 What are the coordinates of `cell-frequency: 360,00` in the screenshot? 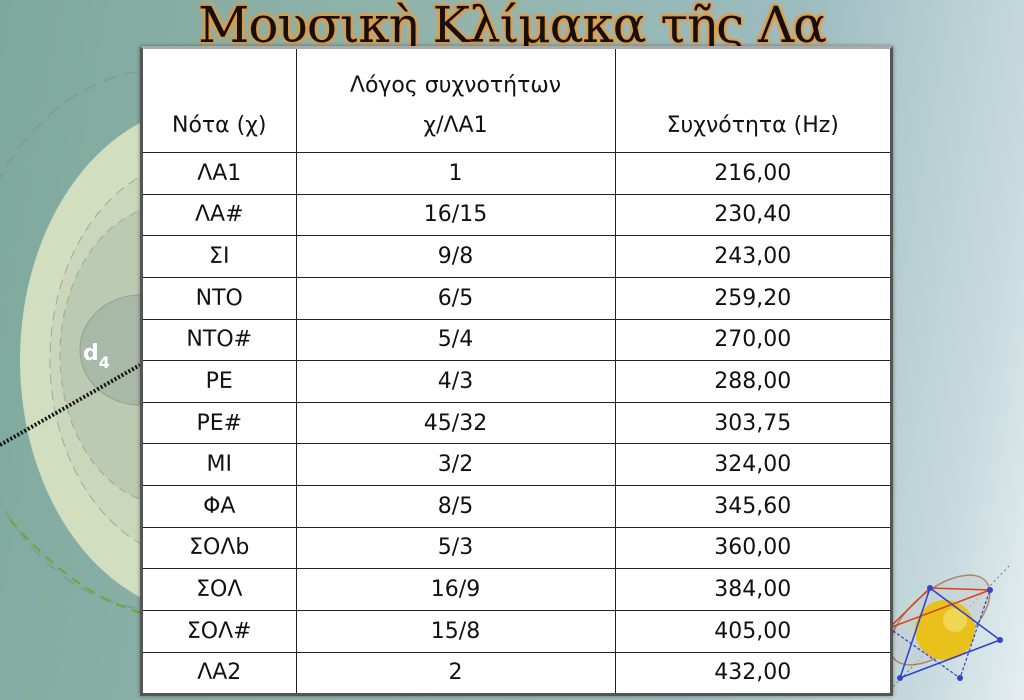 It's located at (752, 548).